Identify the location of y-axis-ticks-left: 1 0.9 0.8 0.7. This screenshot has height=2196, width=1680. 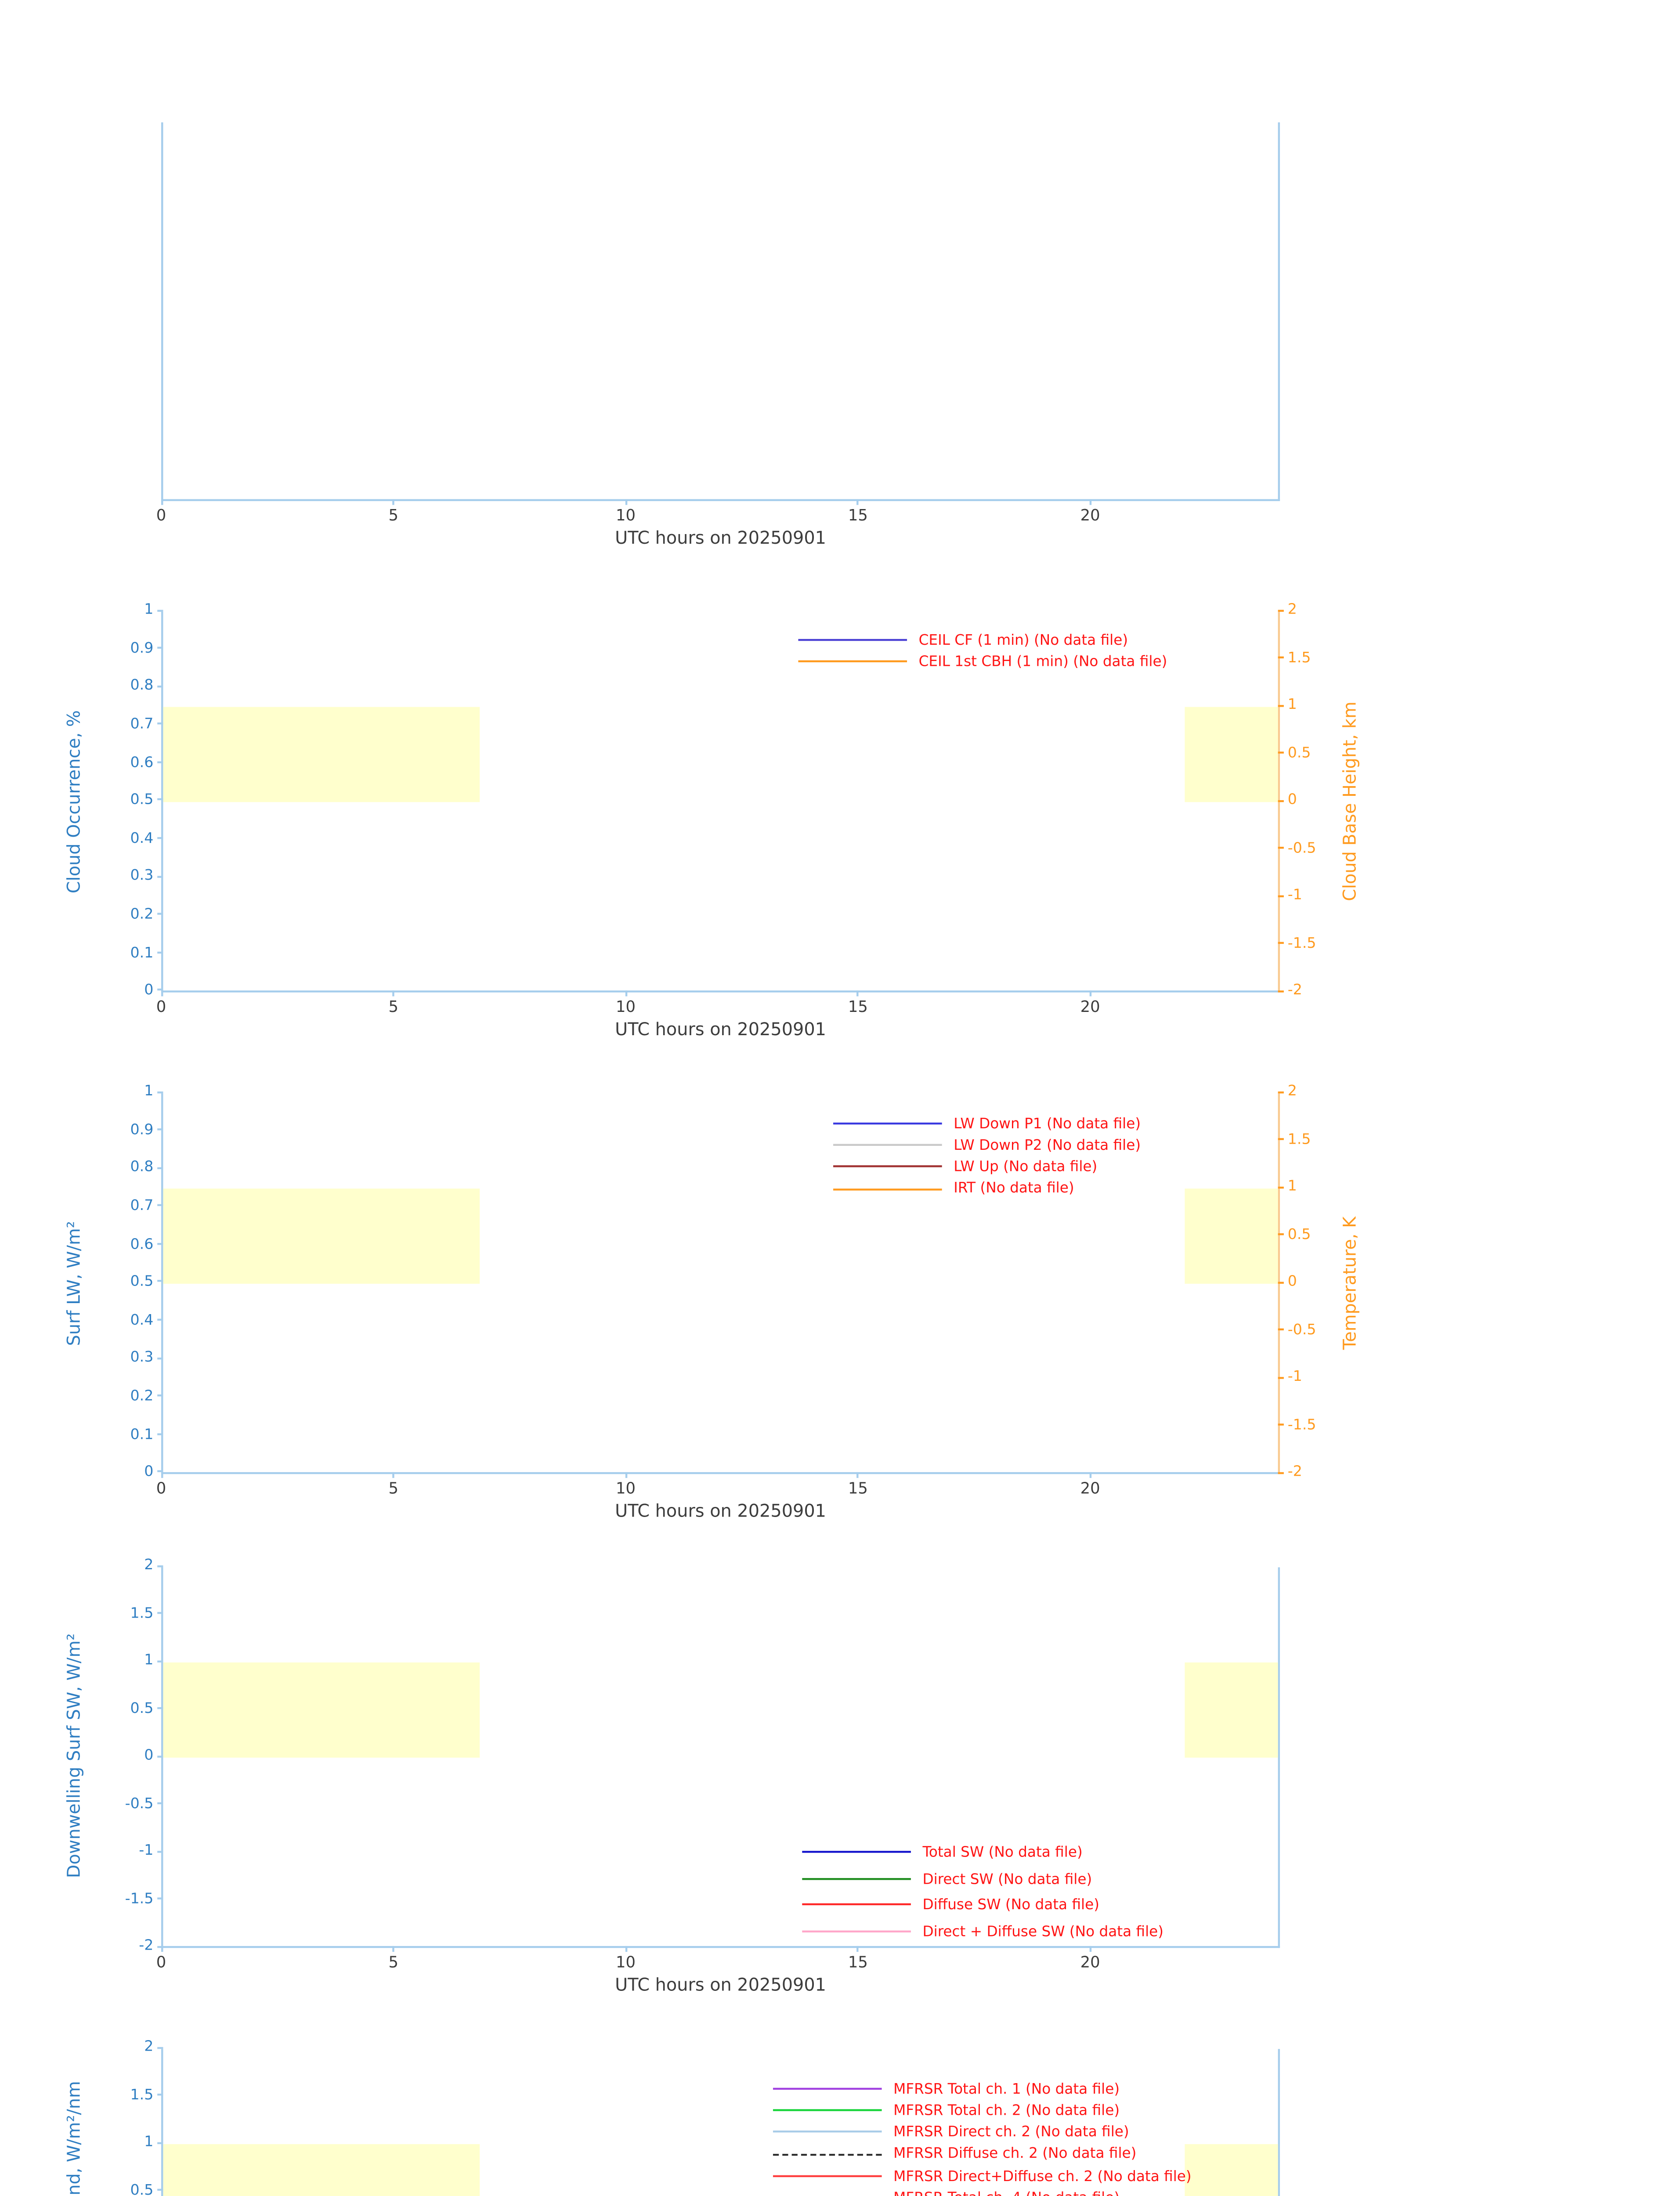
(146, 800).